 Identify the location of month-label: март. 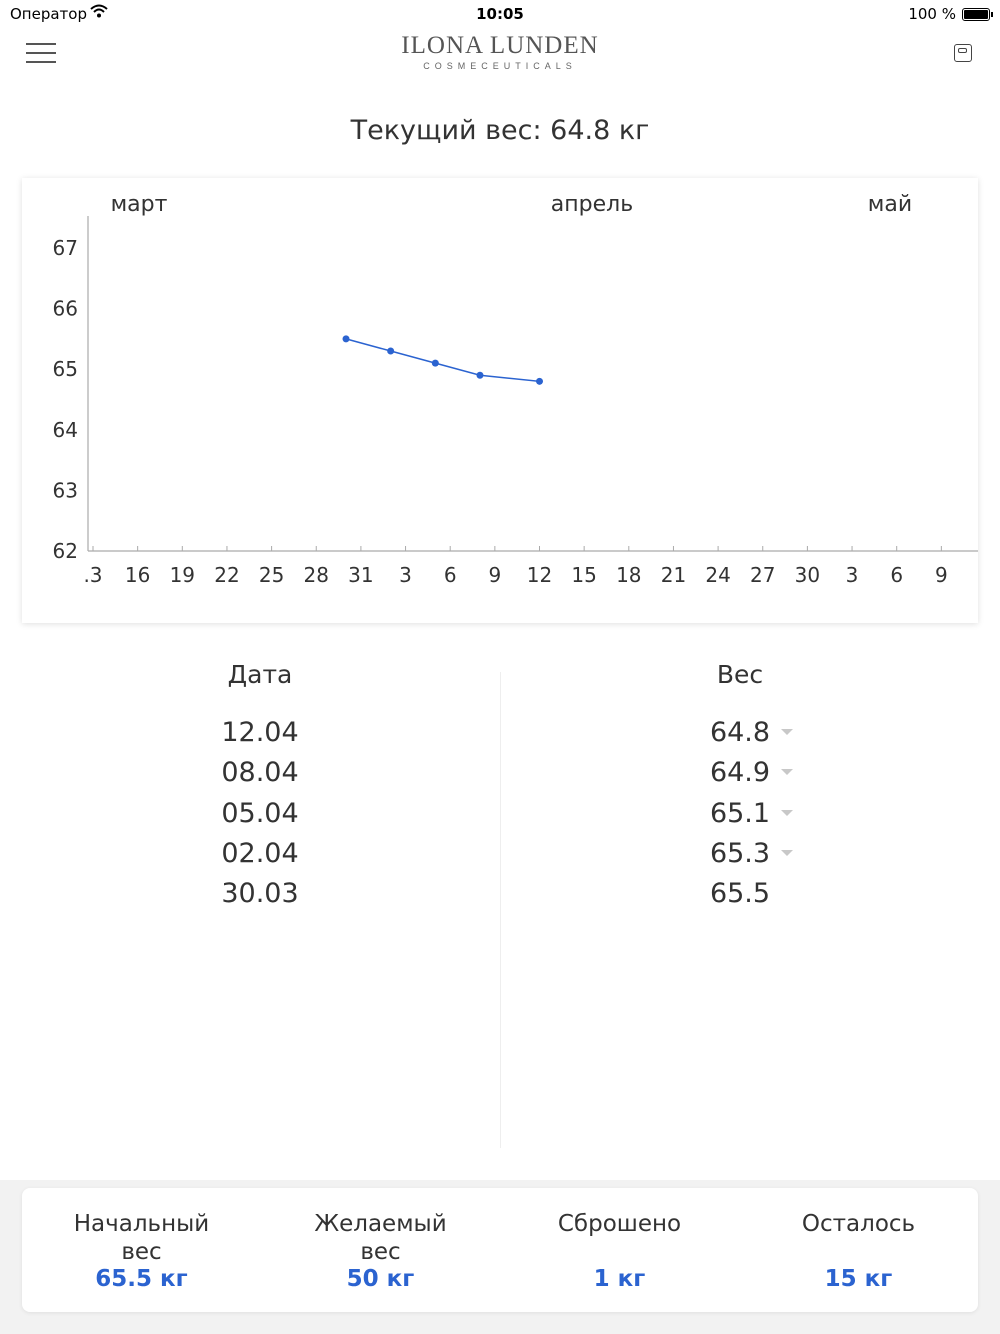
(139, 204).